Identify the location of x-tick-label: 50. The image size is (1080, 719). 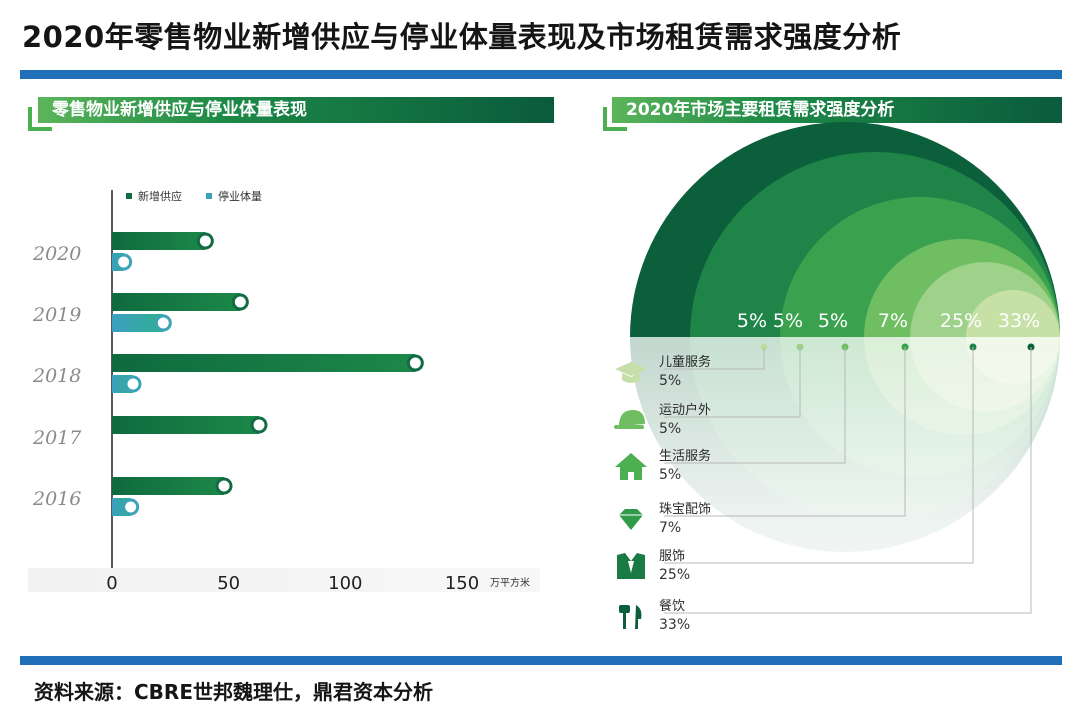
(228, 583).